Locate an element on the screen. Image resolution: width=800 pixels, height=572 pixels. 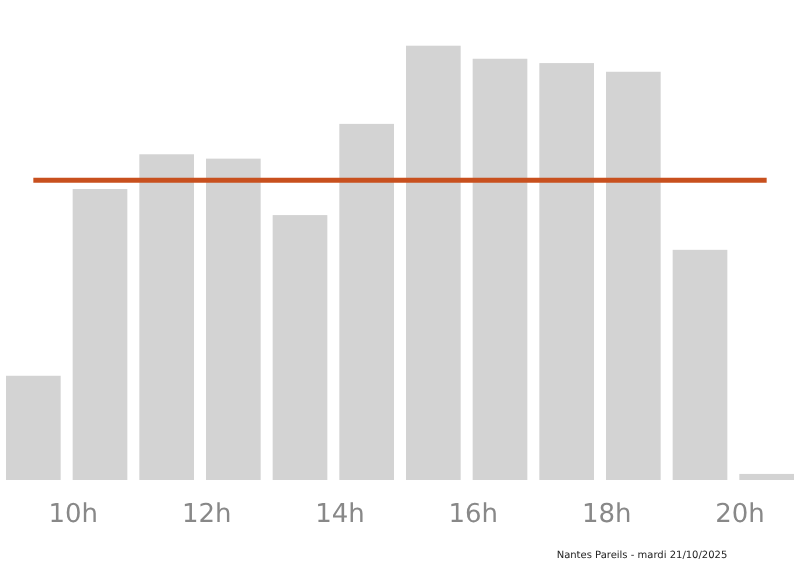
x-tick-label: 20h is located at coordinates (740, 515).